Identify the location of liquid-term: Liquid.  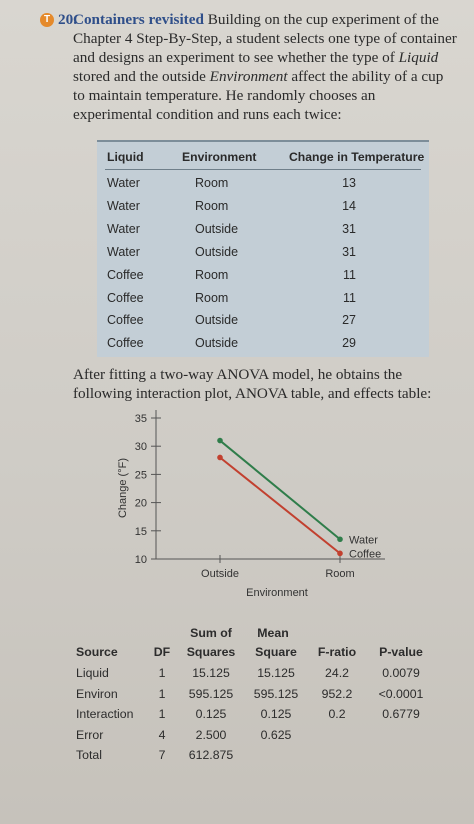
(418, 57).